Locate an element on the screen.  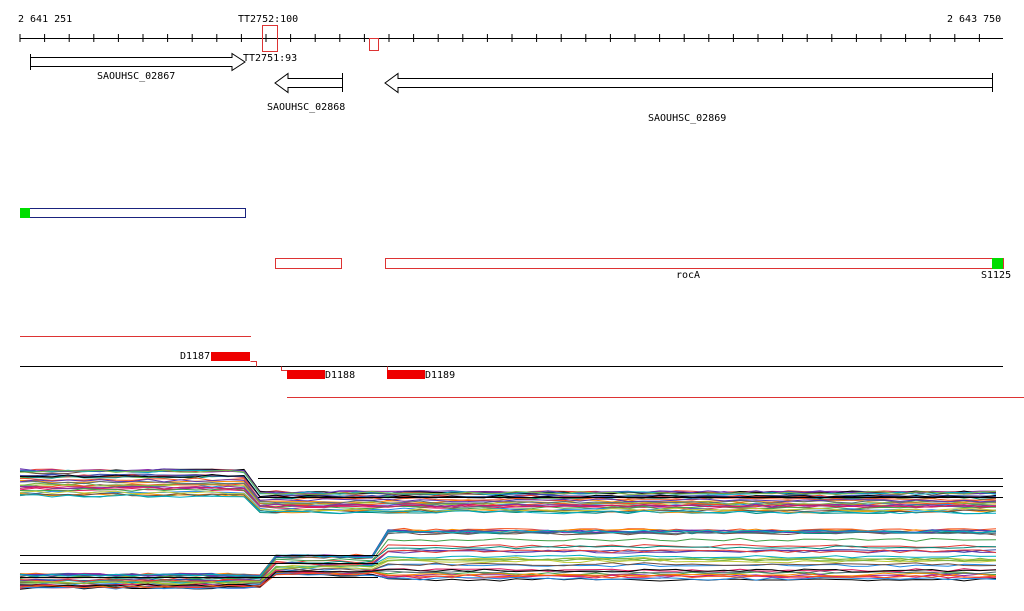
transcript-label: S1125 is located at coordinates (996, 275).